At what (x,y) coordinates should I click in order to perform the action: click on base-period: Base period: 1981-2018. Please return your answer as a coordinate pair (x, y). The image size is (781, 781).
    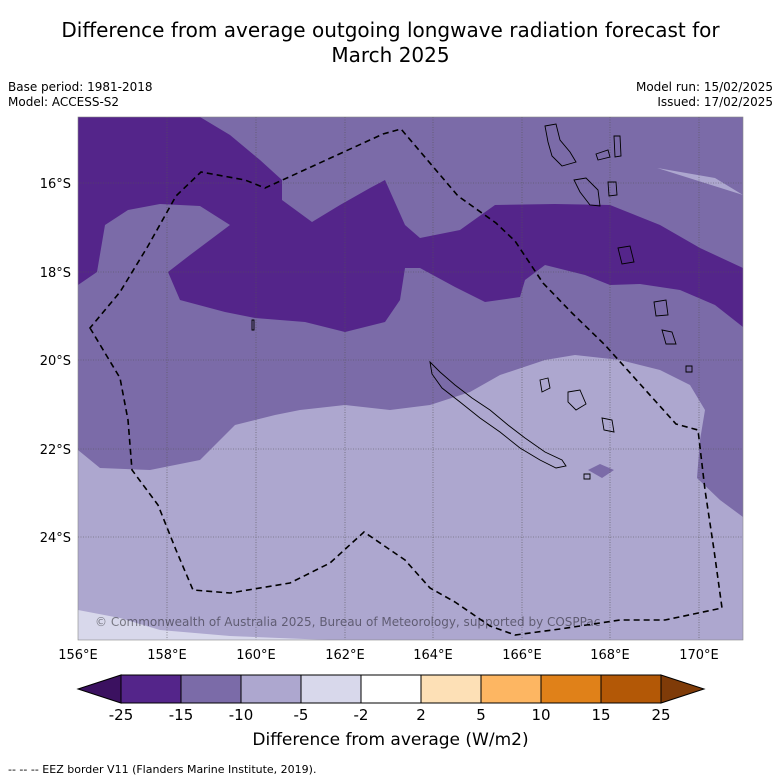
    Looking at the image, I should click on (80, 87).